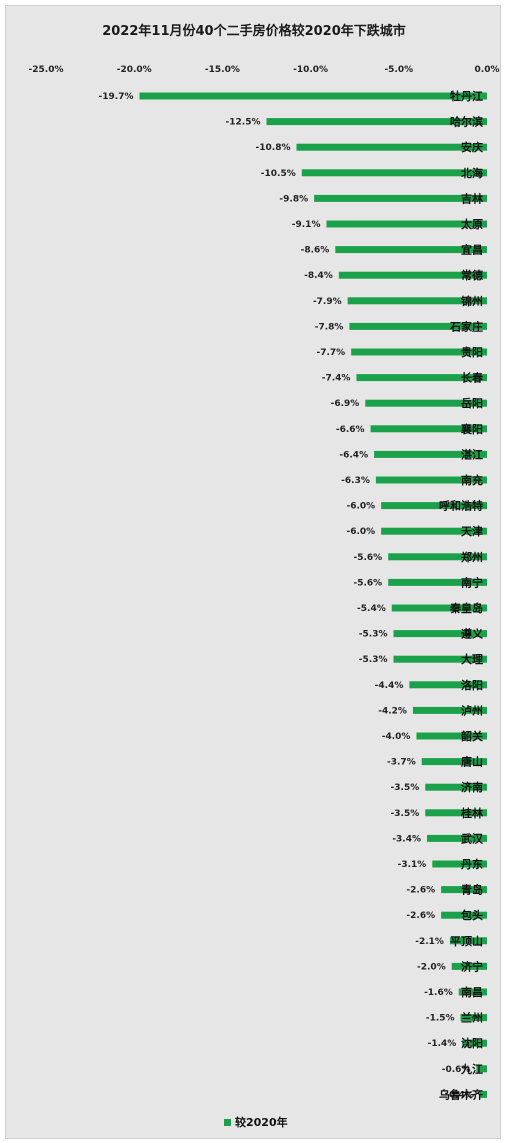 Image resolution: width=507 pixels, height=1143 pixels. I want to click on x-tick-label: -5.0%, so click(398, 70).